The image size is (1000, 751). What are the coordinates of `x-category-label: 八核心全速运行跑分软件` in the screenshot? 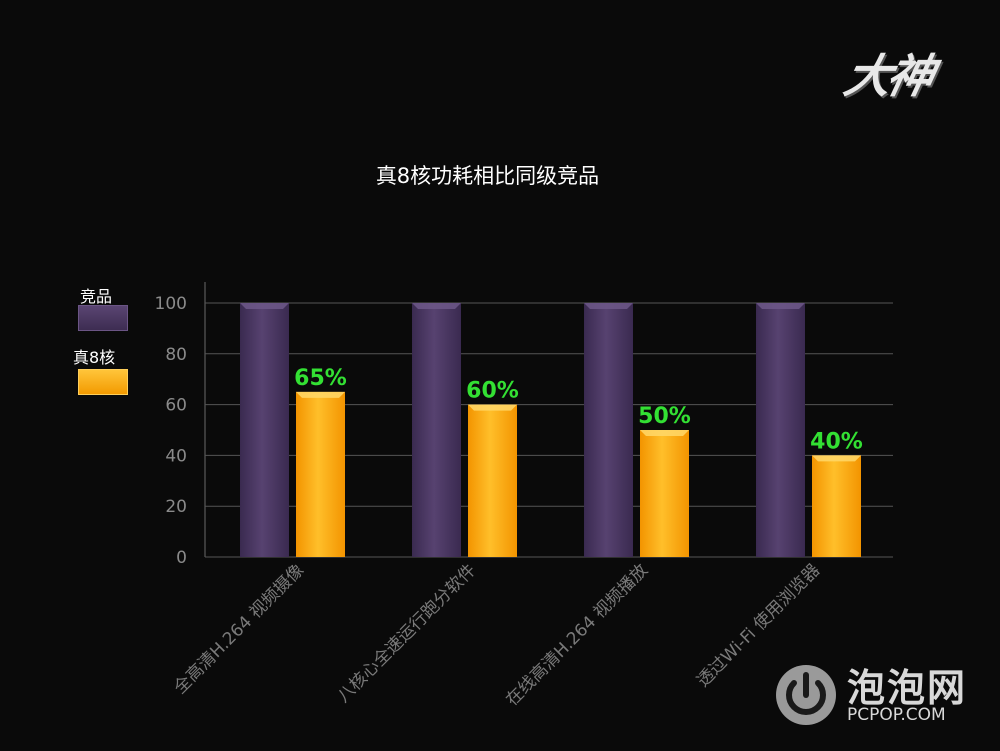 It's located at (407, 633).